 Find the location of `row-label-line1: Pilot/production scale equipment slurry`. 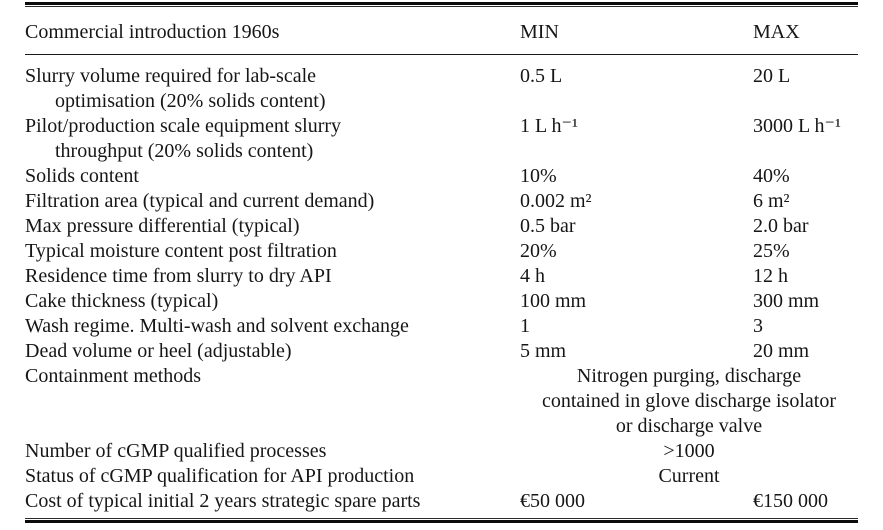

row-label-line1: Pilot/production scale equipment slurry is located at coordinates (183, 126).